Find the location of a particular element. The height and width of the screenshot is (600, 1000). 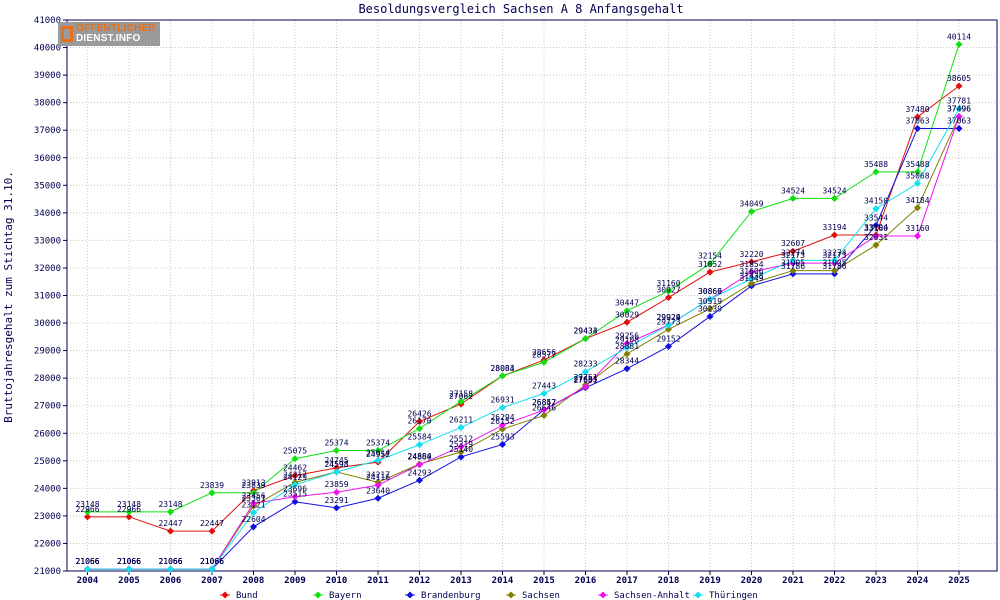

data-label: 30239 is located at coordinates (710, 308).